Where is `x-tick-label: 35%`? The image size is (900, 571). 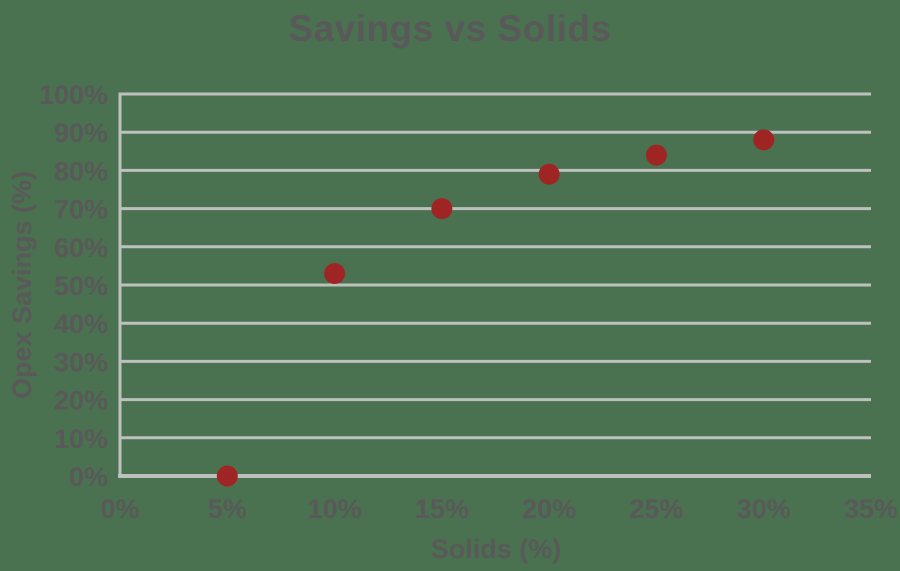 x-tick-label: 35% is located at coordinates (871, 509).